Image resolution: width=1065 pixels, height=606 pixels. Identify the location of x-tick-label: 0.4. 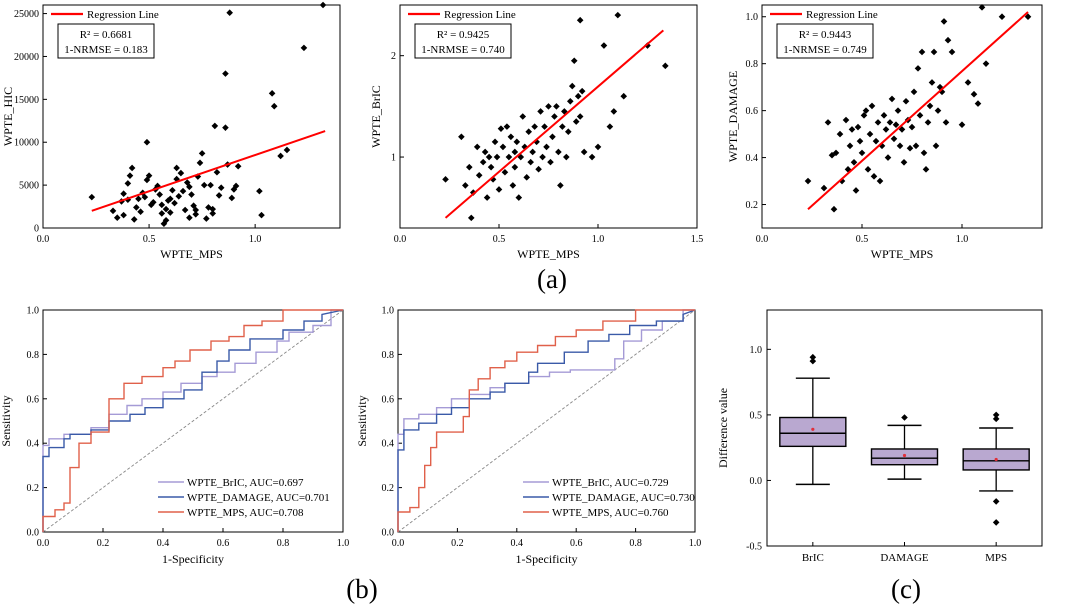
(517, 543).